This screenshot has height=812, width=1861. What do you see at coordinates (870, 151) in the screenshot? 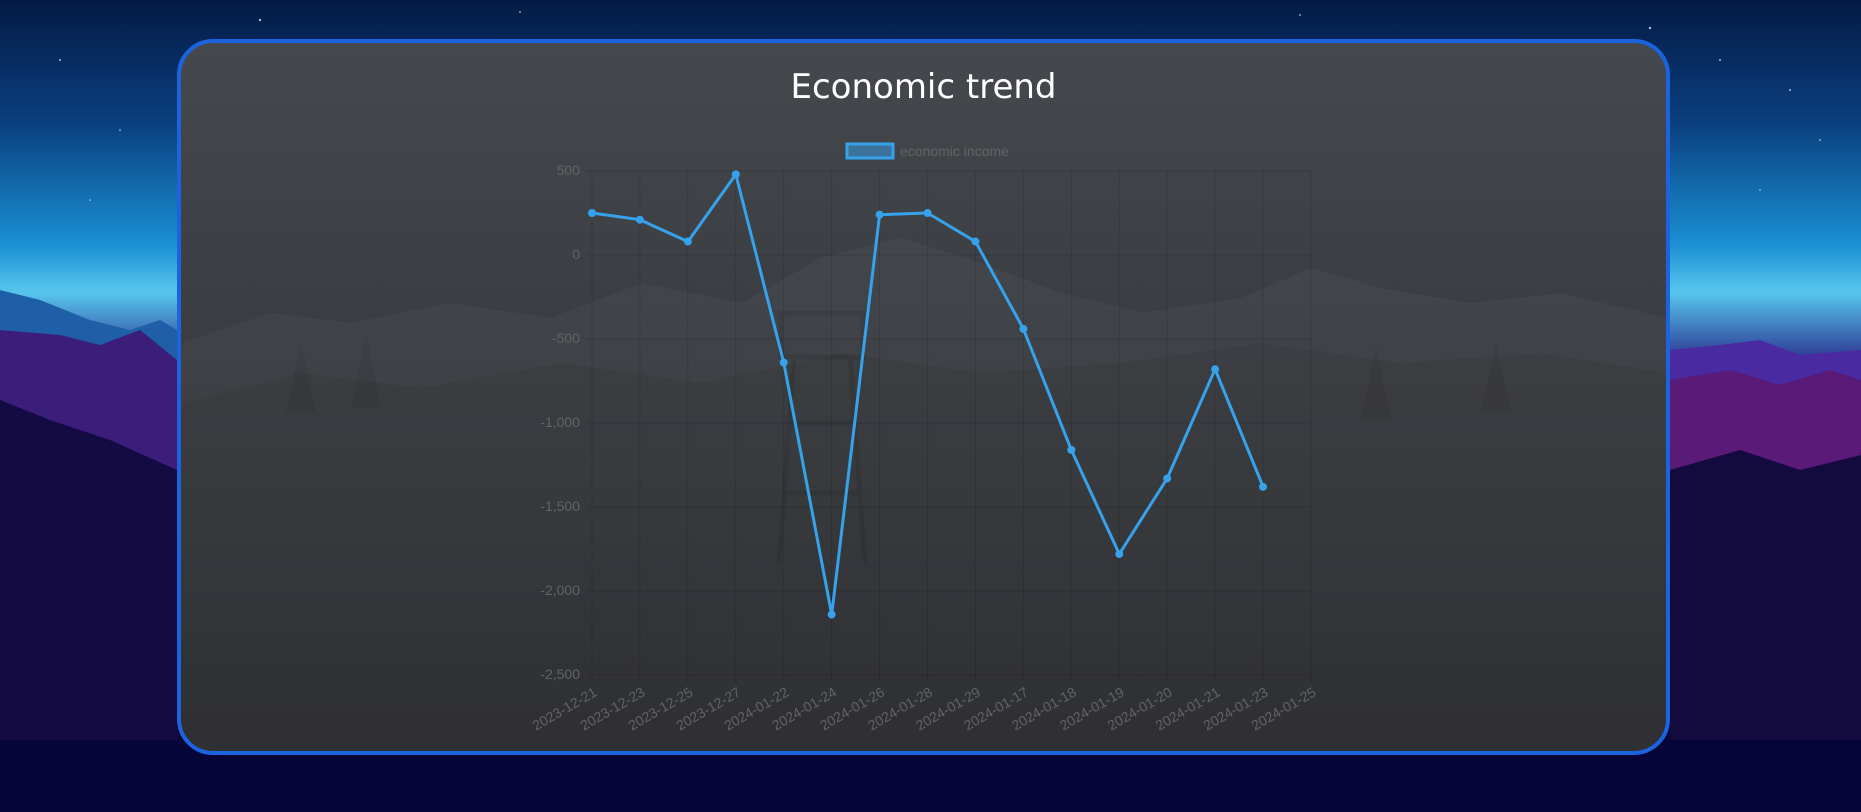
I see `legend-swatch` at bounding box center [870, 151].